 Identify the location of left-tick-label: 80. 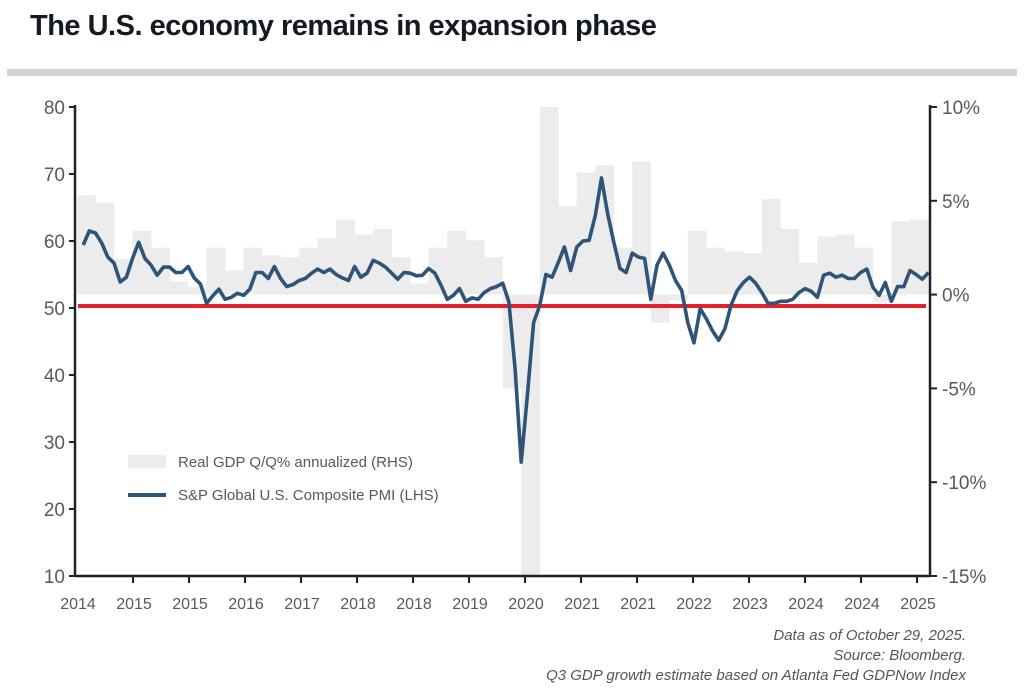
(54, 108).